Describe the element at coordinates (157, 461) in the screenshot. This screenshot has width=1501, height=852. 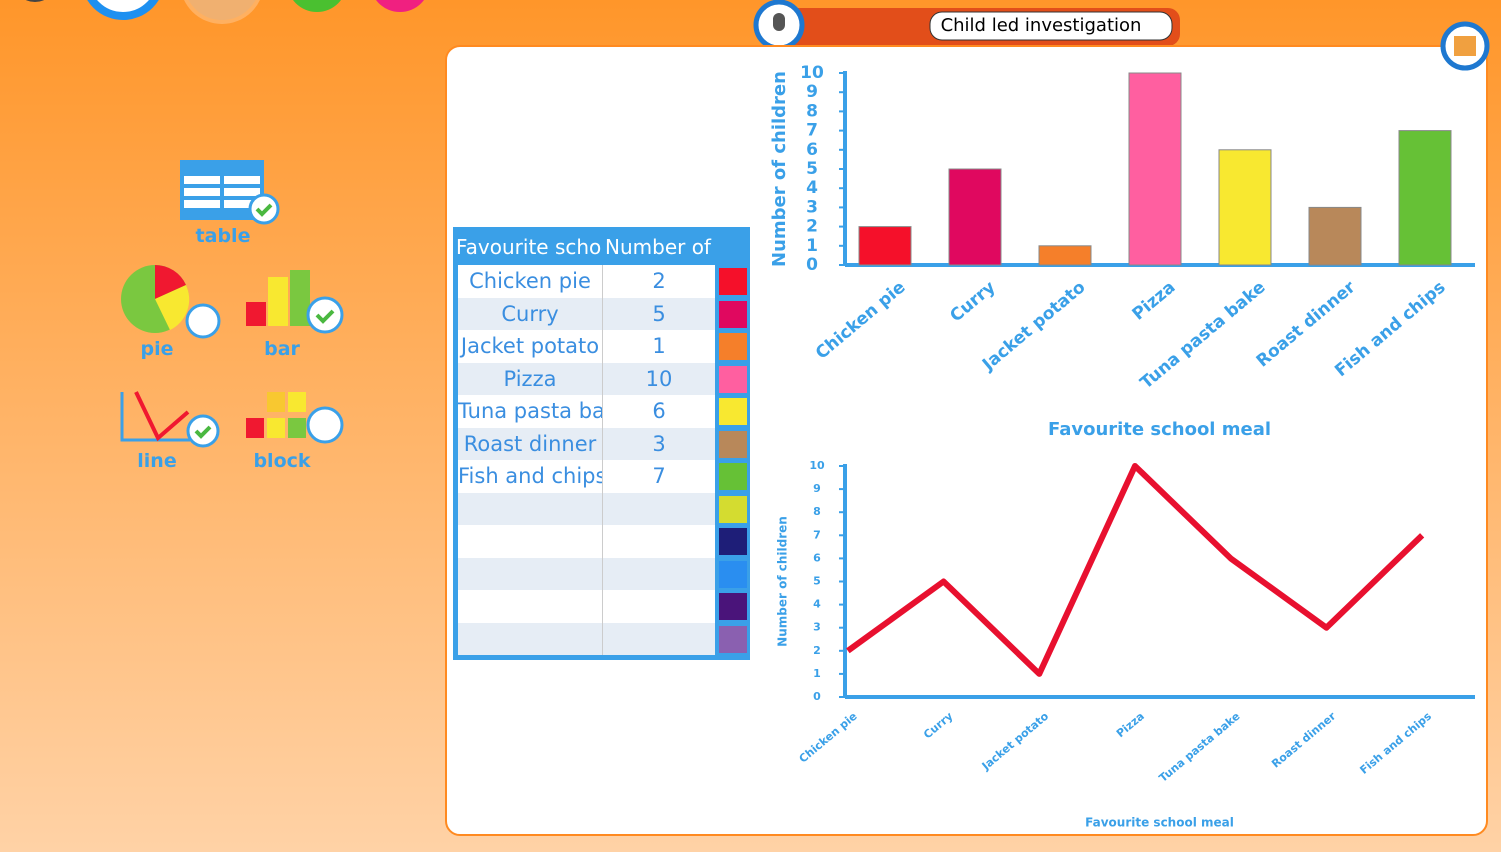
I see `tool-label: line` at that location.